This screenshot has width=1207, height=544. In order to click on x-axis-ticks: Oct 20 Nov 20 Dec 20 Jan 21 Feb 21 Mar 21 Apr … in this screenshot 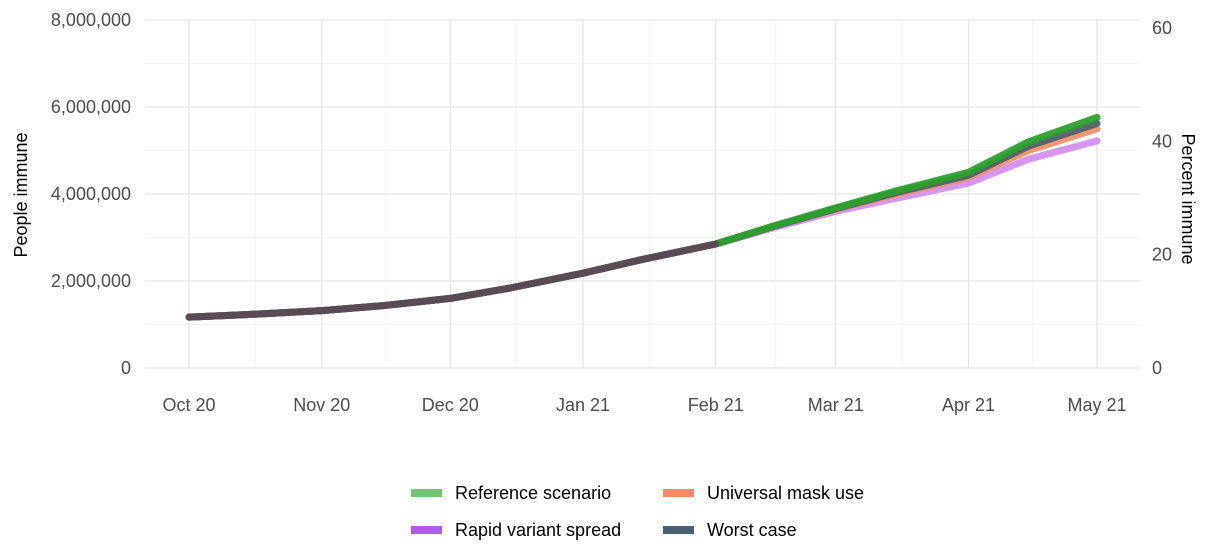, I will do `click(644, 405)`.